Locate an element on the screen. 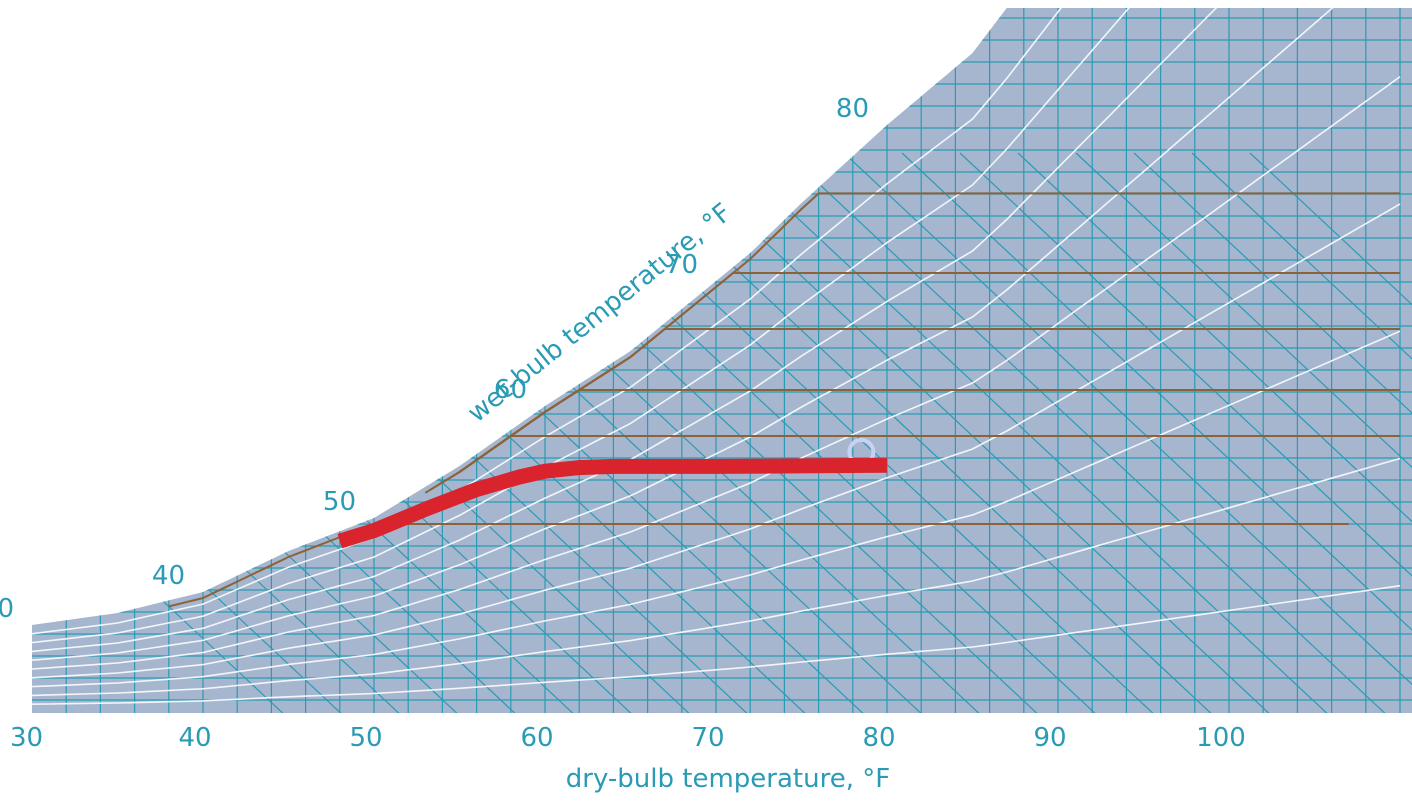 This screenshot has width=1412, height=801. x-tick-label: 40 is located at coordinates (194, 738).